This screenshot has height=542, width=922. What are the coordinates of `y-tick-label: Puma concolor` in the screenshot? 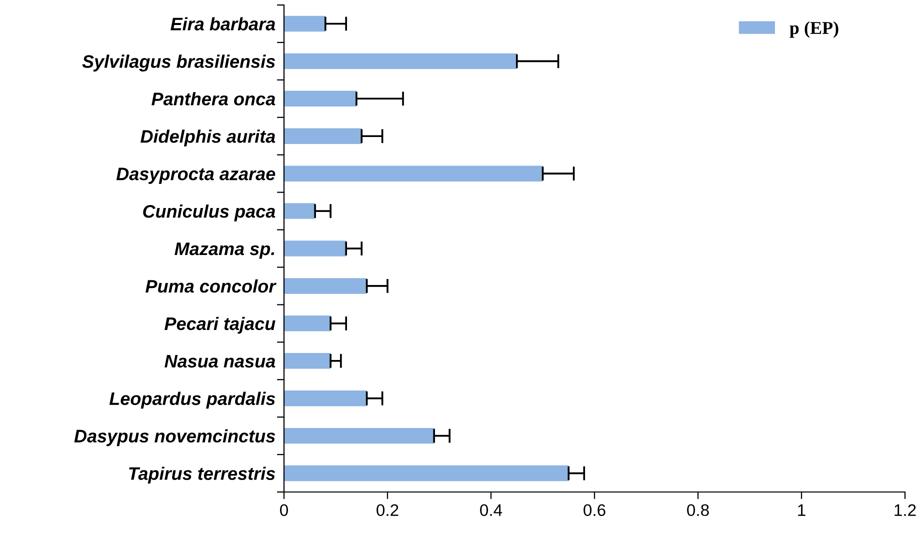 It's located at (211, 286).